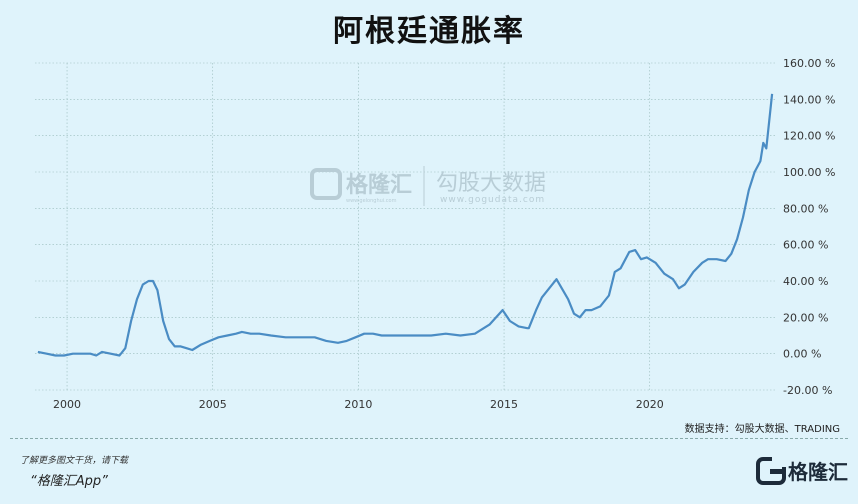  I want to click on x-axis-ticks: 2000 2005 2010 2015 2020, so click(358, 404).